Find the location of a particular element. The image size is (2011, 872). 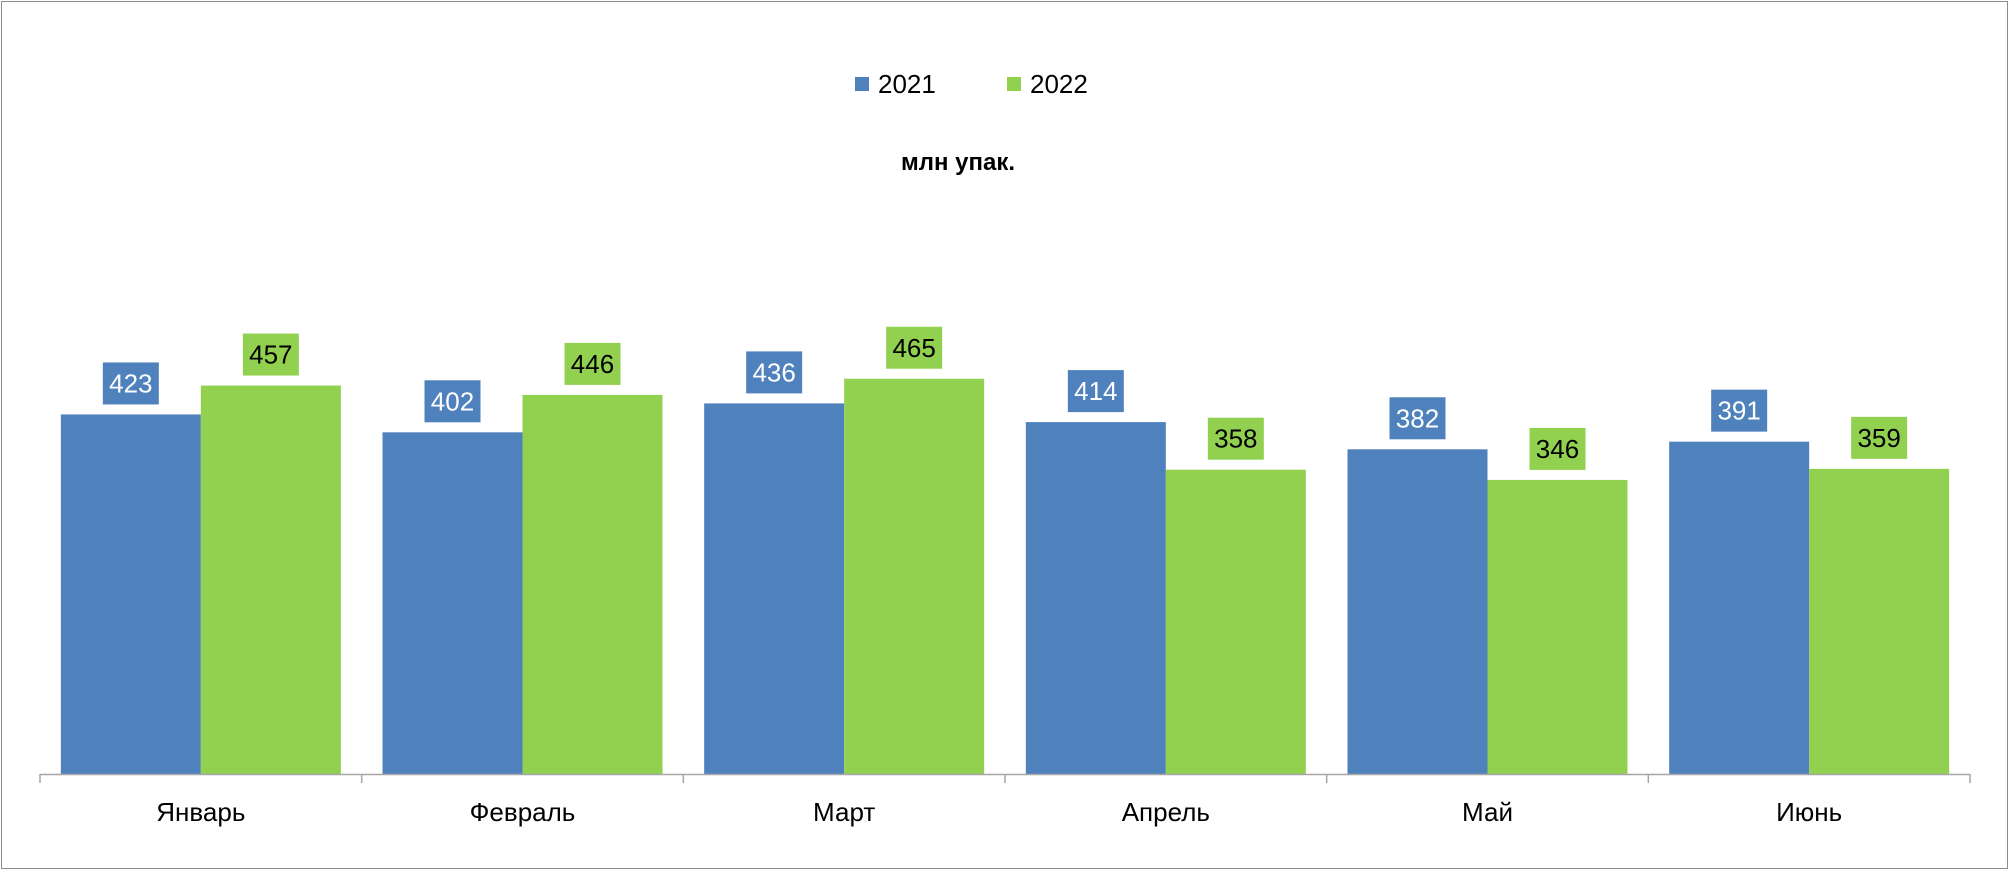

data-label-2022-2: 446 is located at coordinates (592, 364).